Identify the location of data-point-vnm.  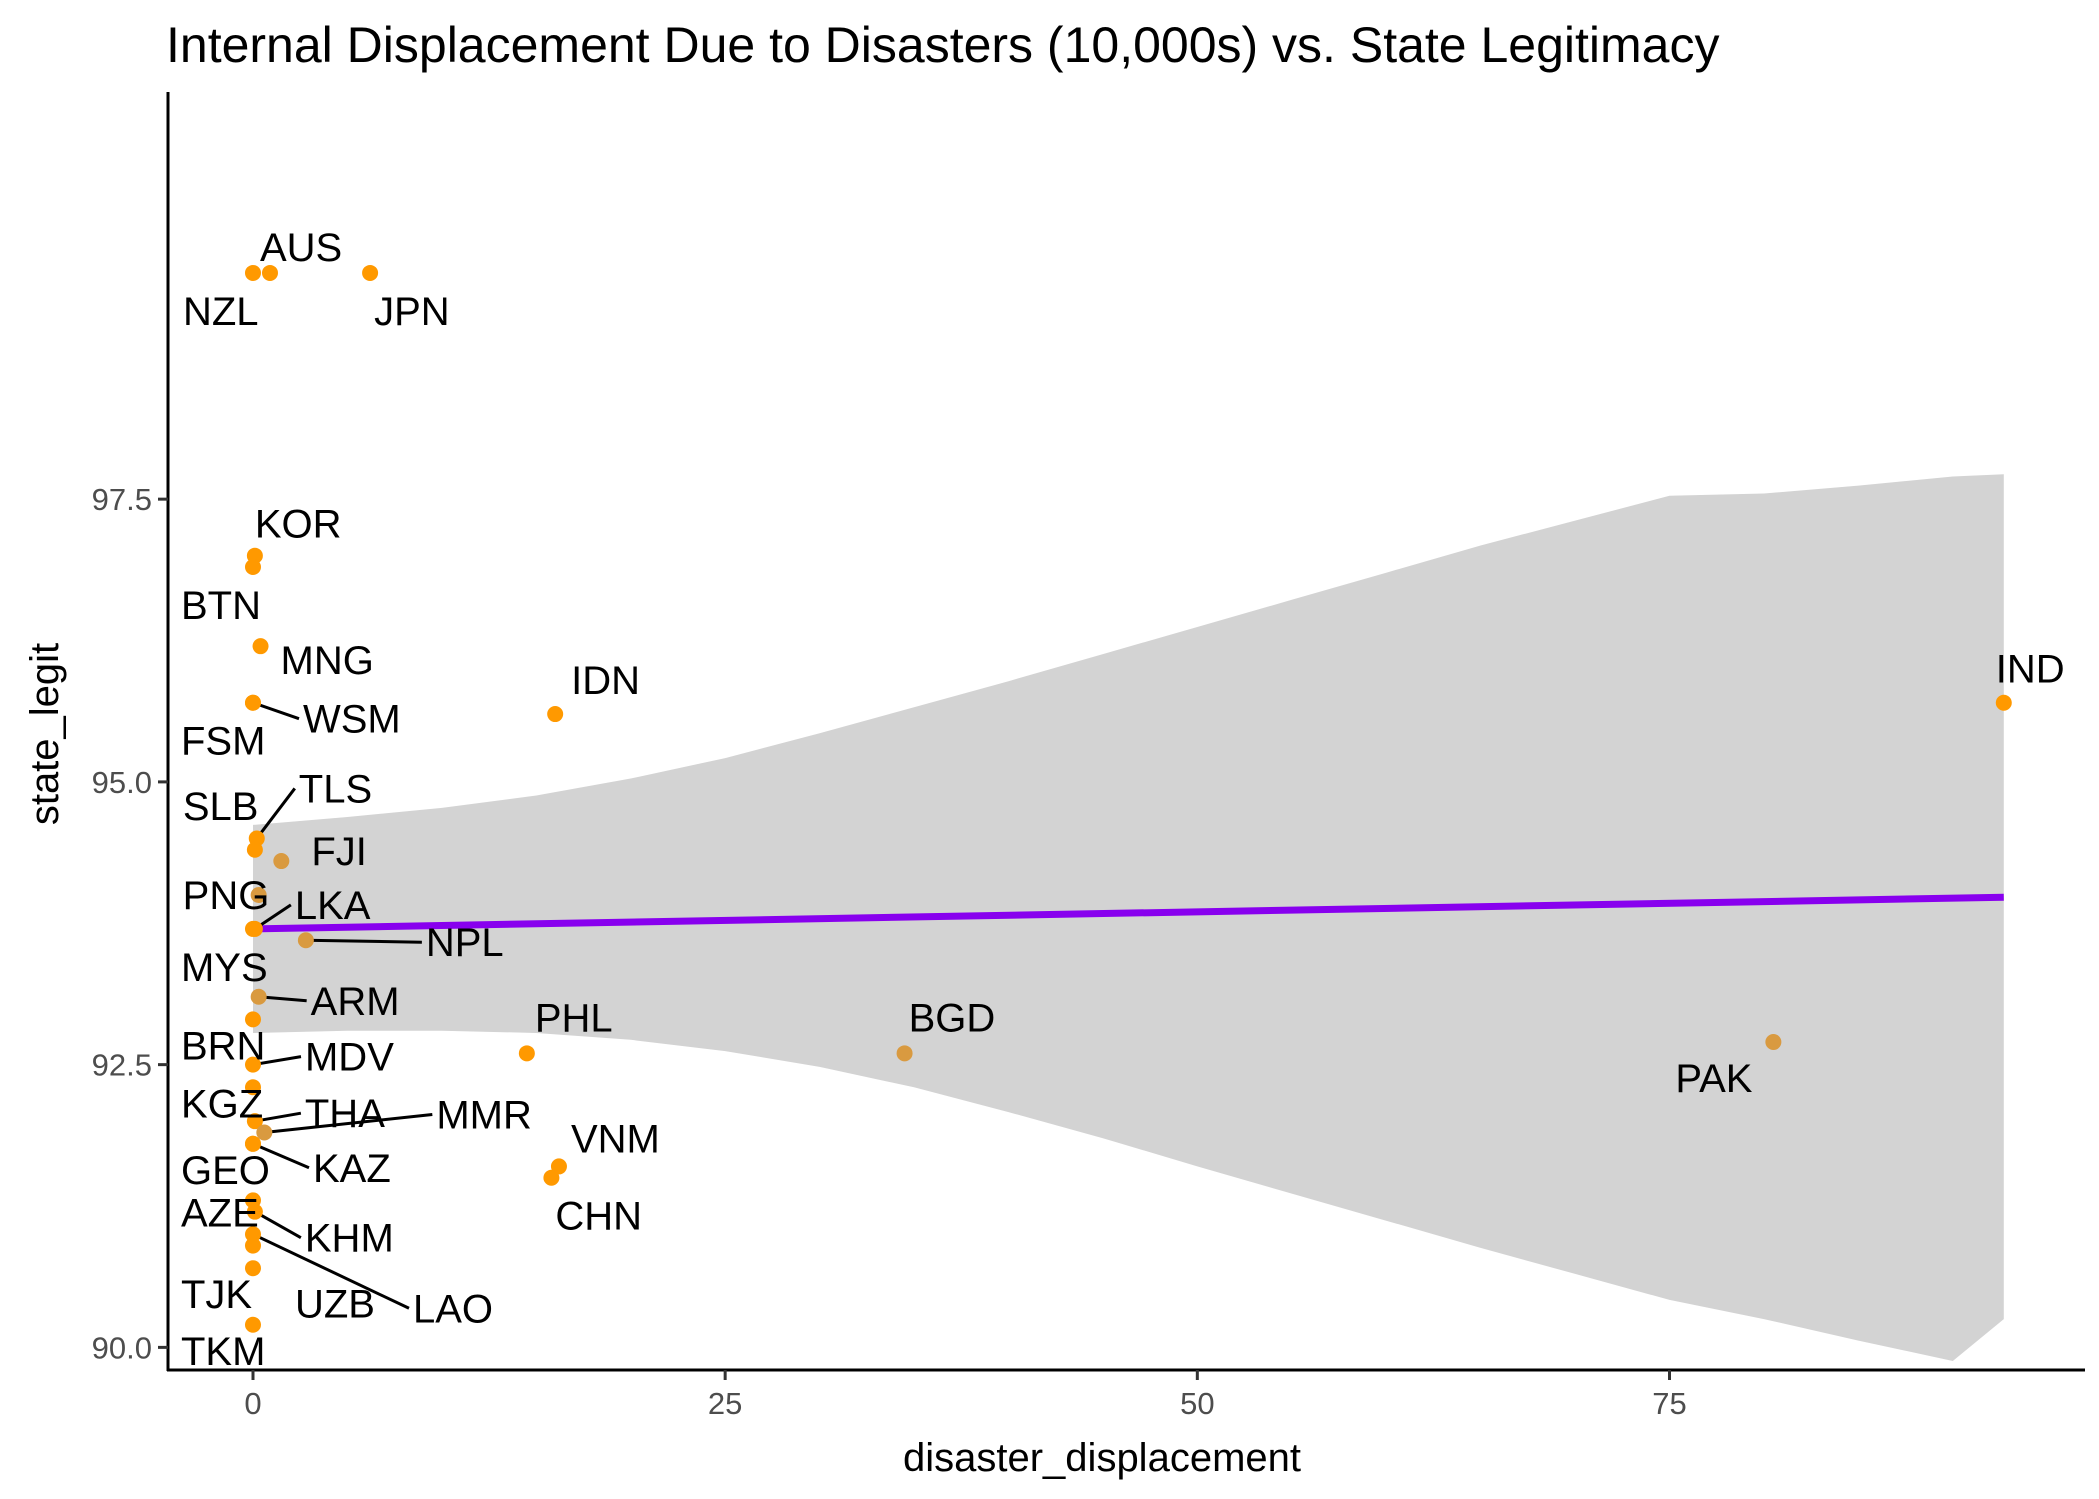
(558, 1166).